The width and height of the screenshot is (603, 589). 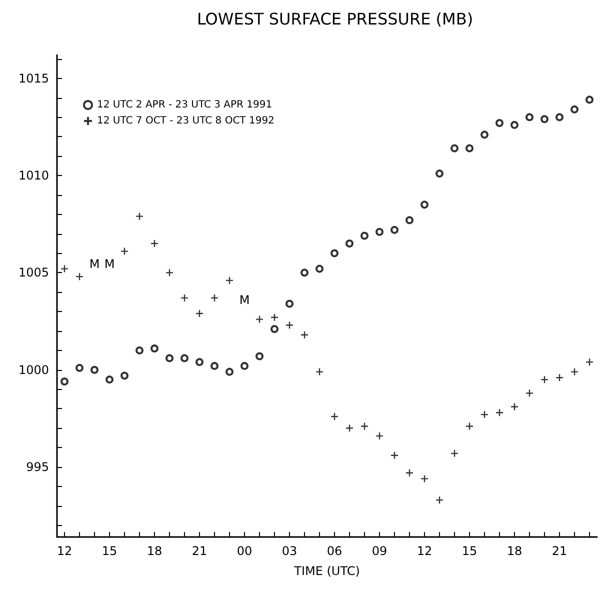 I want to click on y-tick-label: 995, so click(x=37, y=467).